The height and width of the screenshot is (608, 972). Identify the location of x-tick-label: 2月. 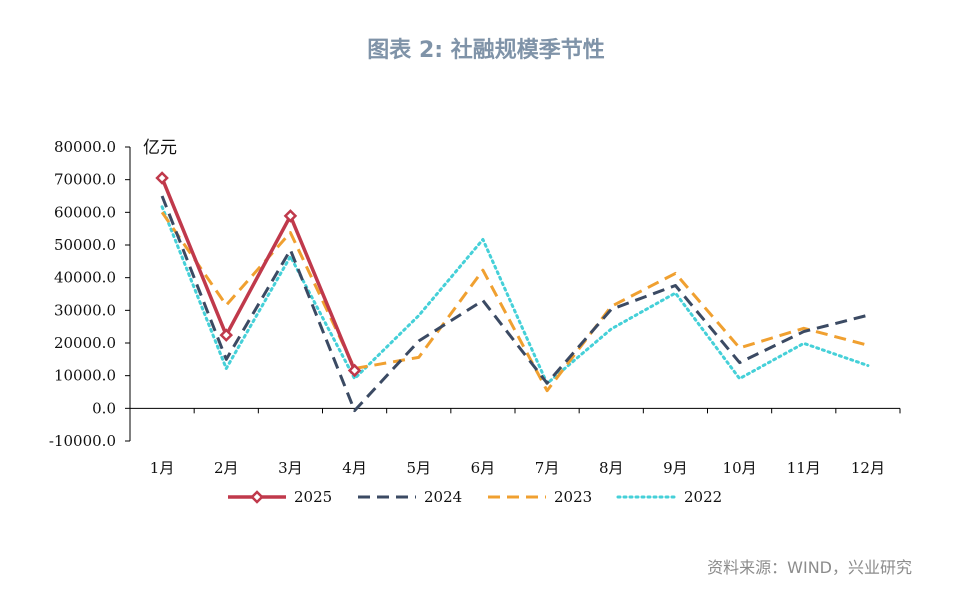
(226, 468).